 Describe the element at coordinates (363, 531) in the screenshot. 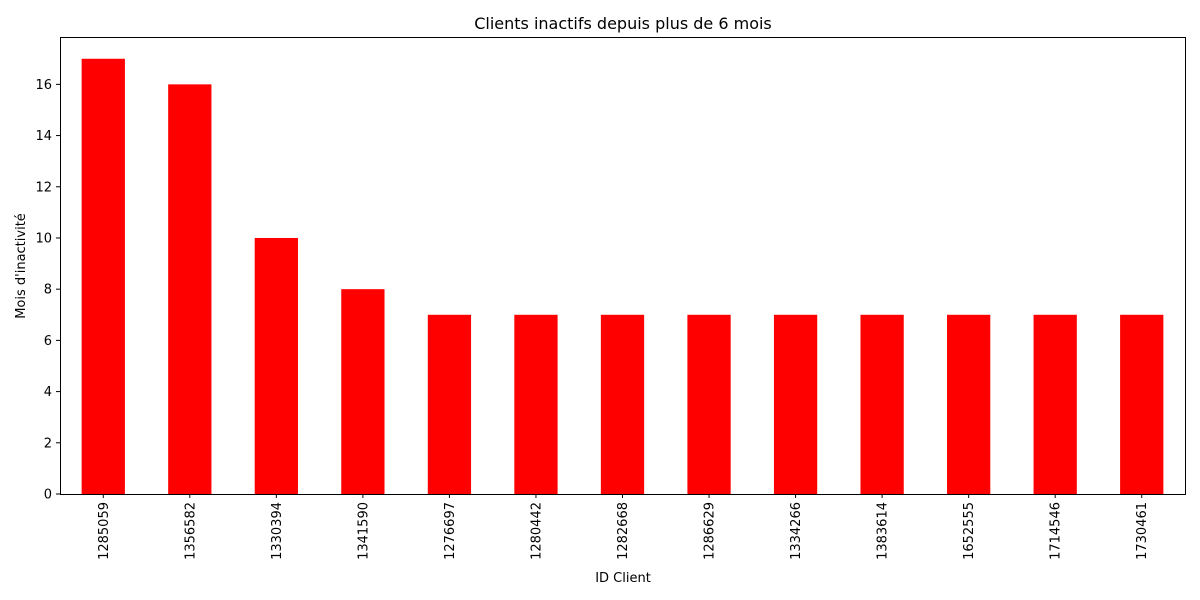

I see `x-tick-label-1341590: 1341590` at that location.